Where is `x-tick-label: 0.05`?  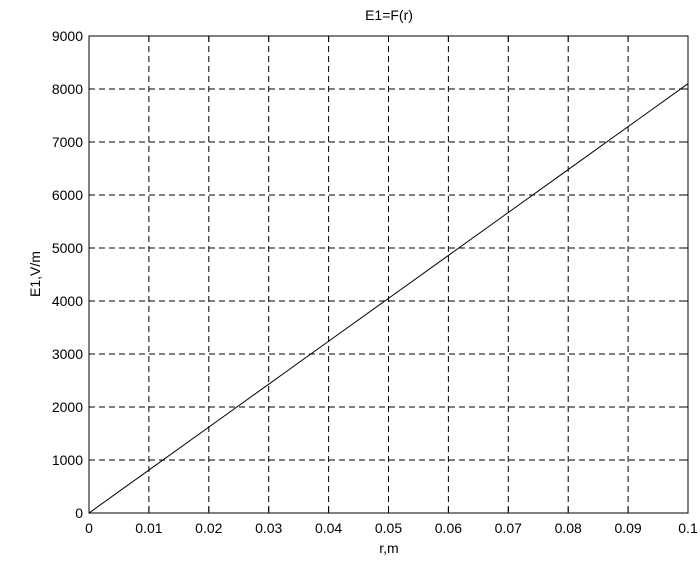 x-tick-label: 0.05 is located at coordinates (388, 528).